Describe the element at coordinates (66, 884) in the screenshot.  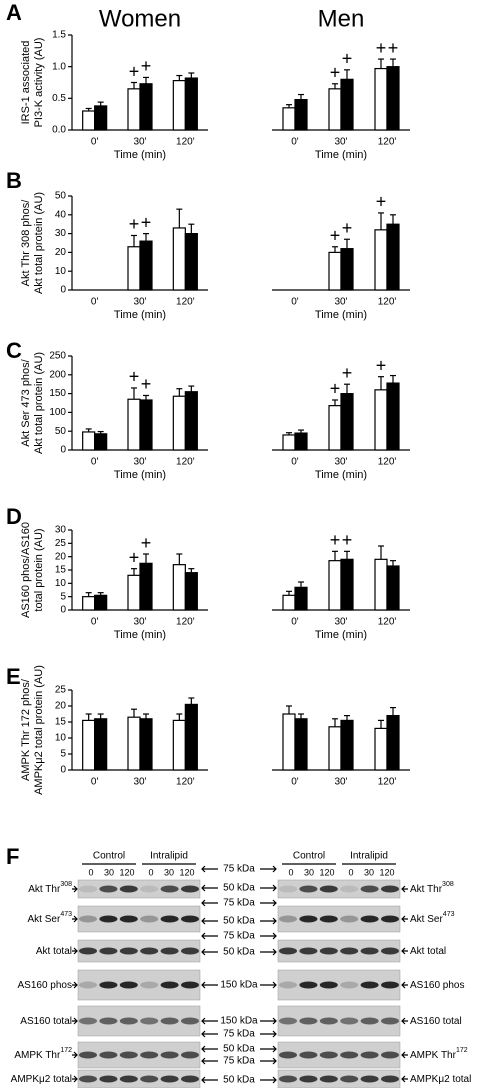
I see `row-label-sup: 308` at that location.